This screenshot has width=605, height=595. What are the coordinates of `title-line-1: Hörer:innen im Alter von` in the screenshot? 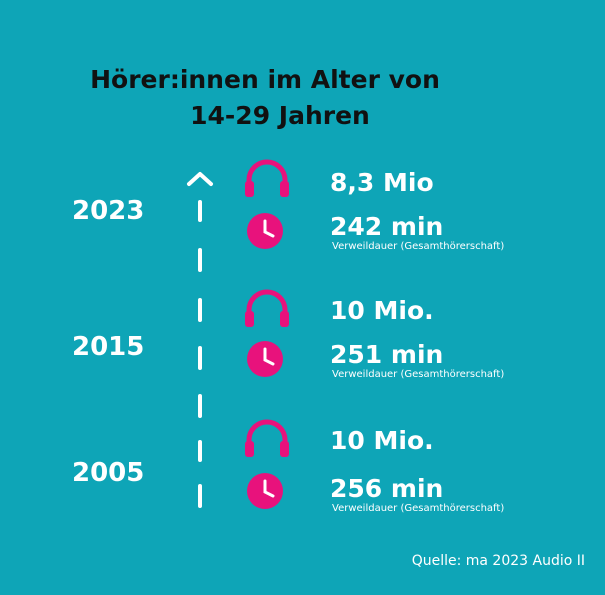 It's located at (265, 79).